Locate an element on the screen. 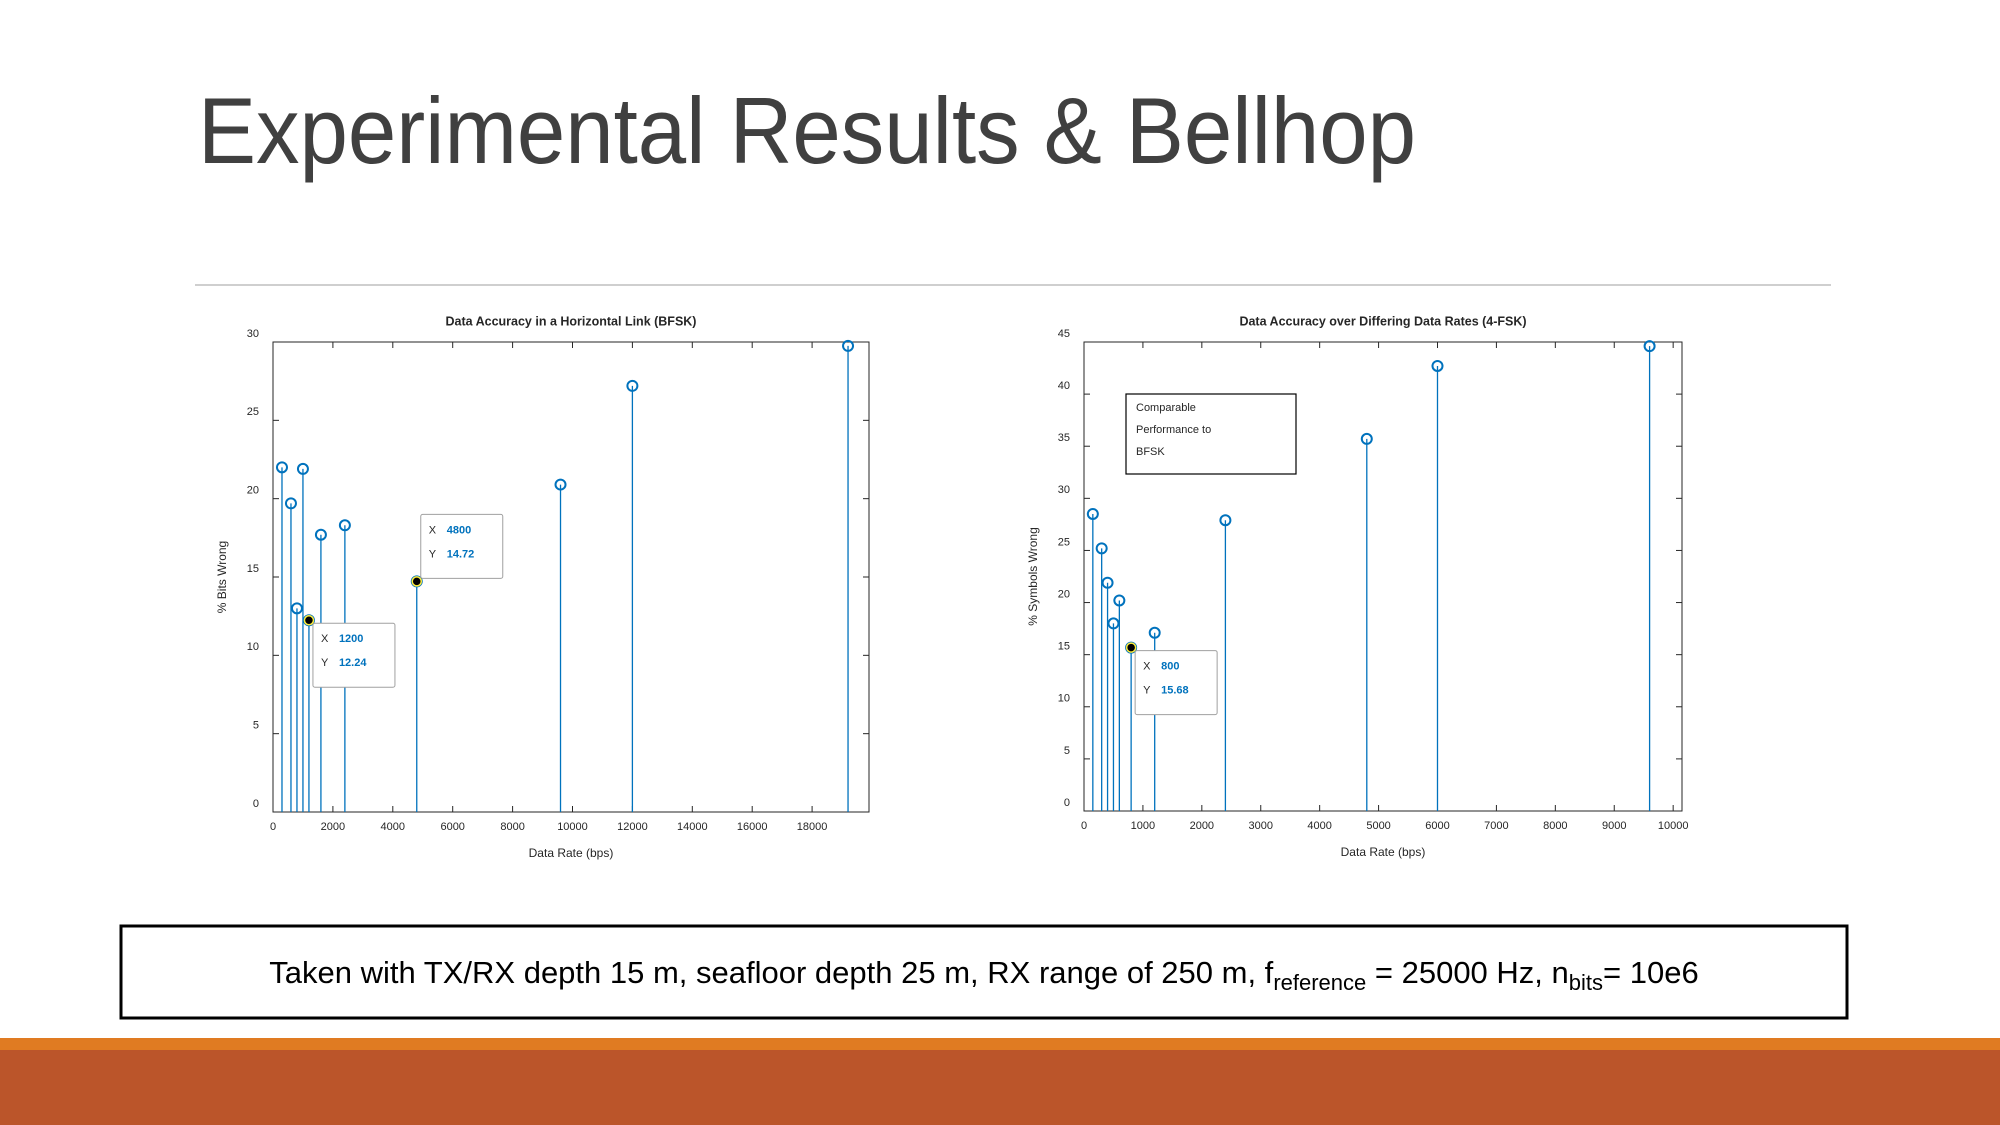 This screenshot has width=2000, height=1125. x-tick-label: 3000 is located at coordinates (1261, 826).